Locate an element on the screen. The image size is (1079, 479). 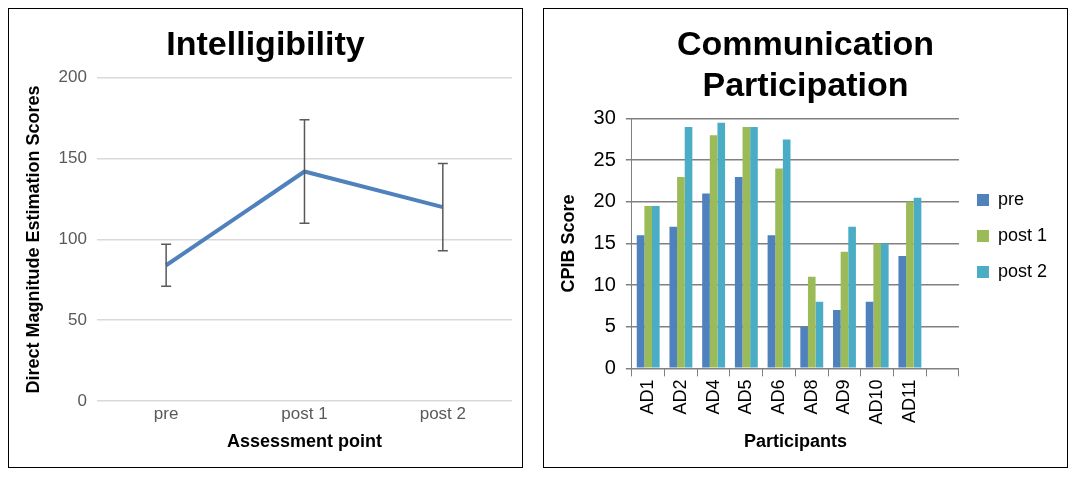
chart-title: Intelligibility is located at coordinates (265, 42).